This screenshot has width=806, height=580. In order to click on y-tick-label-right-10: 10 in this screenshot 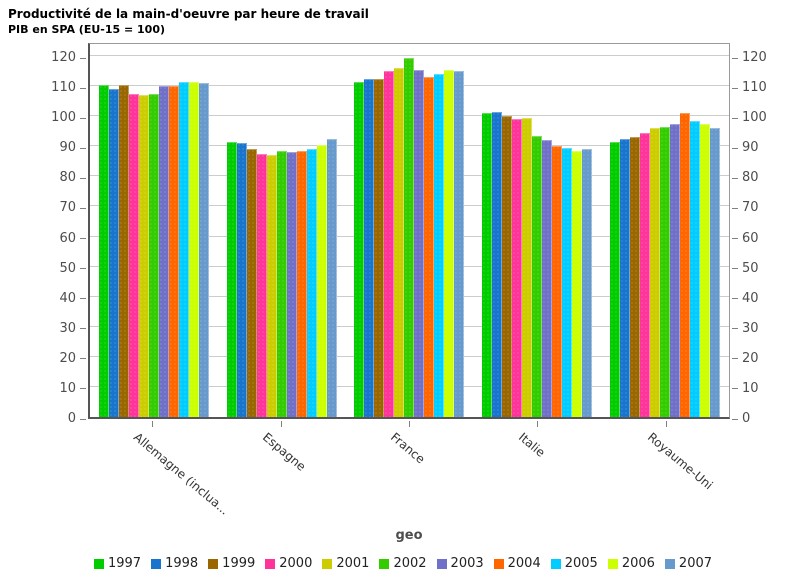, I will do `click(750, 388)`.